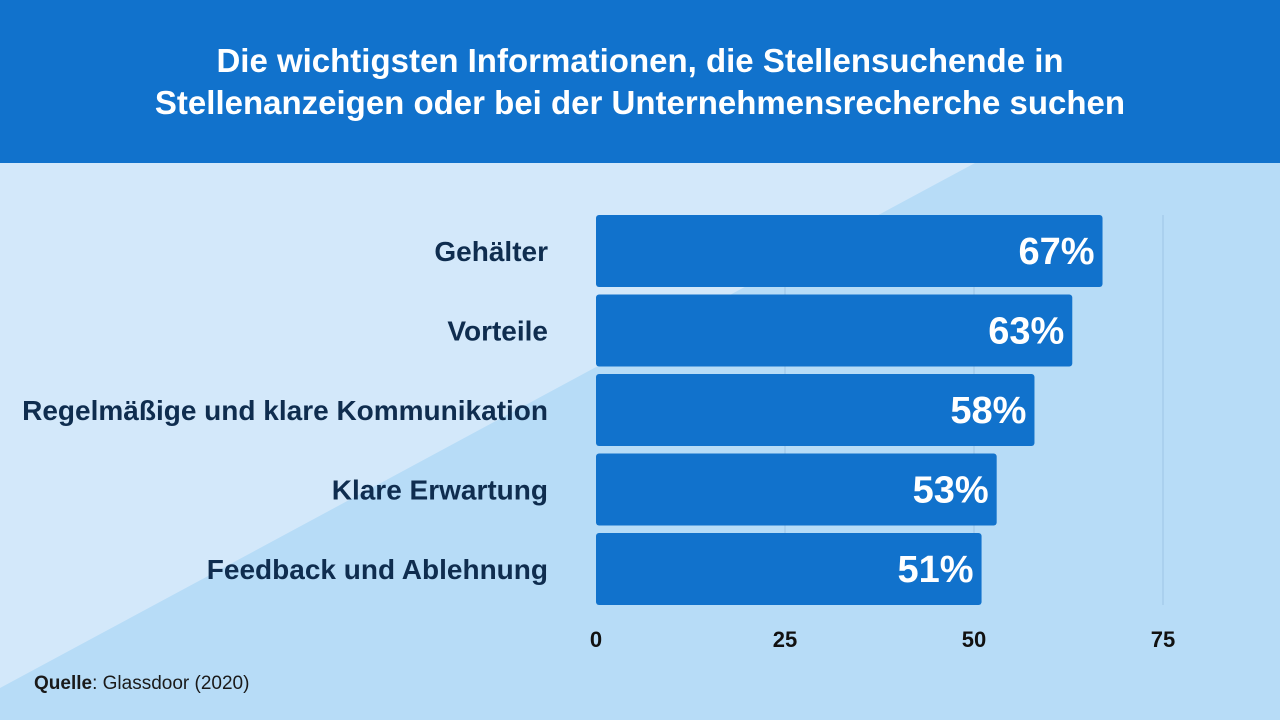  What do you see at coordinates (440, 490) in the screenshot?
I see `category-label: Klare Erwartung` at bounding box center [440, 490].